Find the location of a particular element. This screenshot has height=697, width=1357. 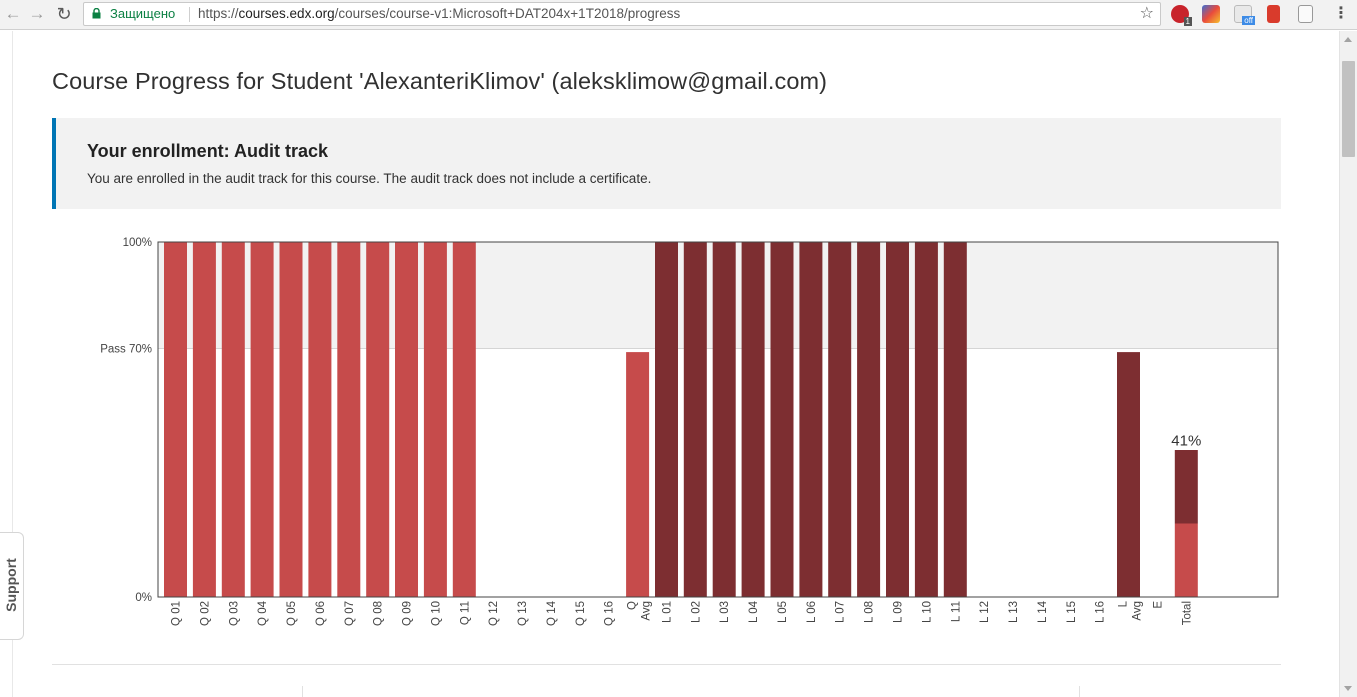

page-left-border is located at coordinates (12, 364).